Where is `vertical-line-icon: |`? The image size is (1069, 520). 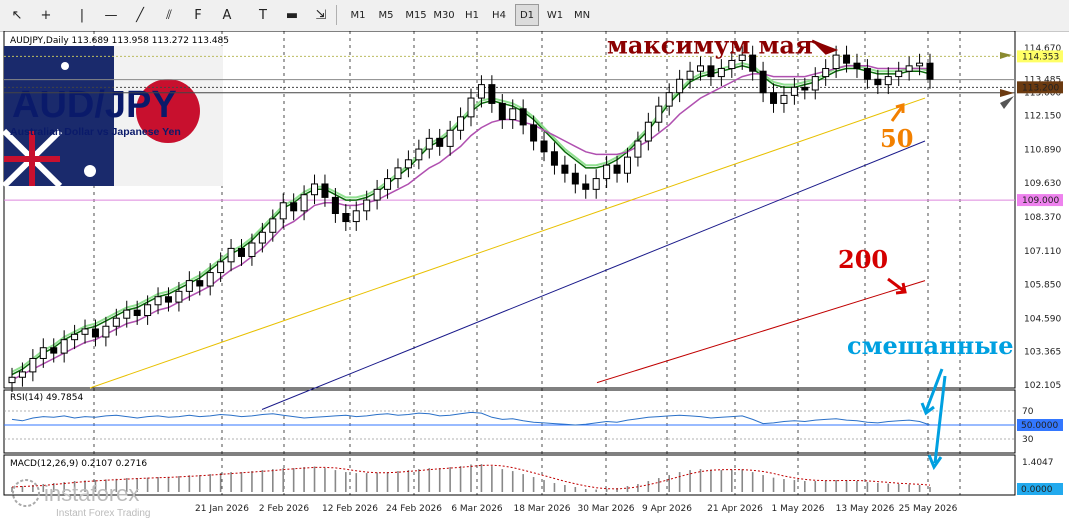 vertical-line-icon: | is located at coordinates (82, 15).